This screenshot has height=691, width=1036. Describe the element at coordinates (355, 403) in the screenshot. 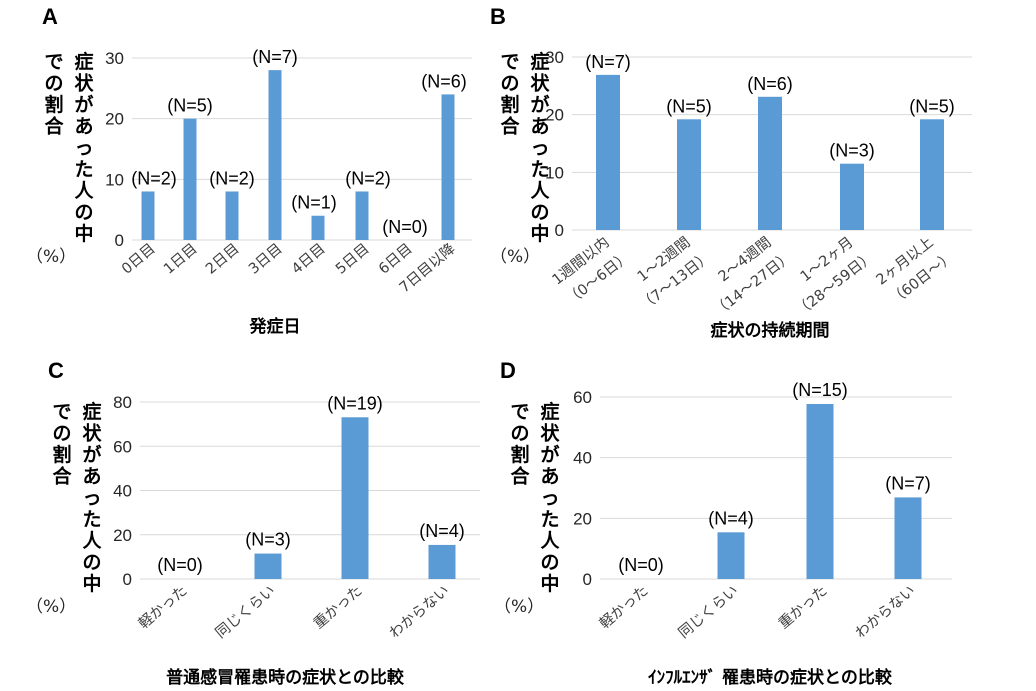

I see `data-label: (N=19)` at that location.